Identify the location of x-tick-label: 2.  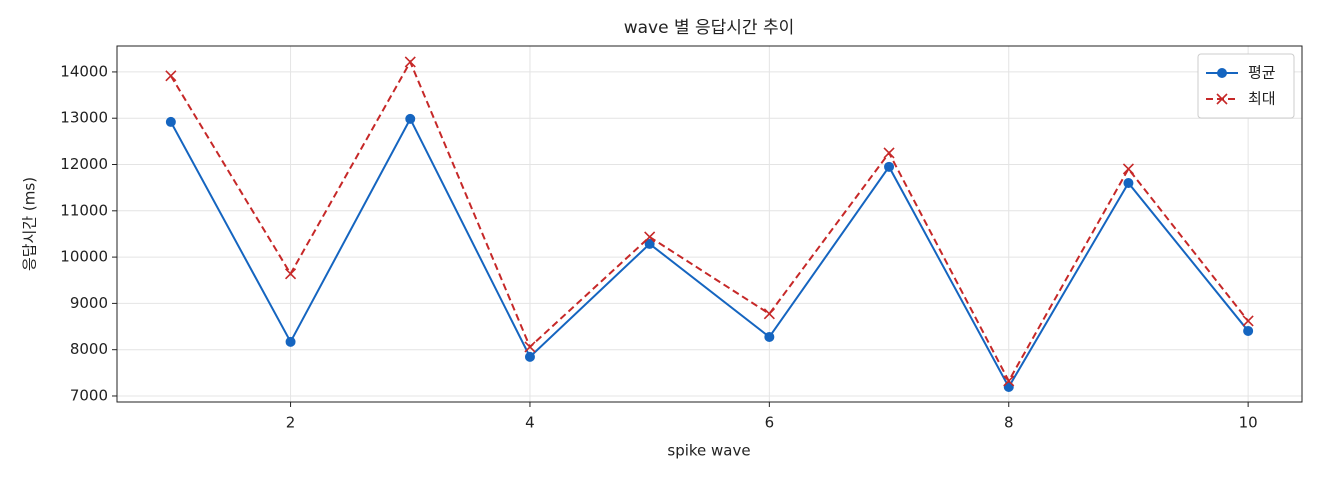
(291, 423).